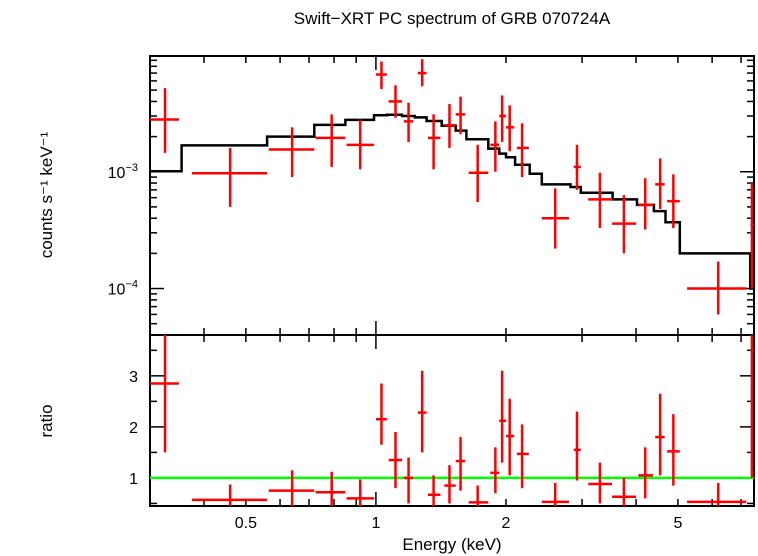 The width and height of the screenshot is (758, 556). Describe the element at coordinates (133, 377) in the screenshot. I see `y-tick-label: 3` at that location.